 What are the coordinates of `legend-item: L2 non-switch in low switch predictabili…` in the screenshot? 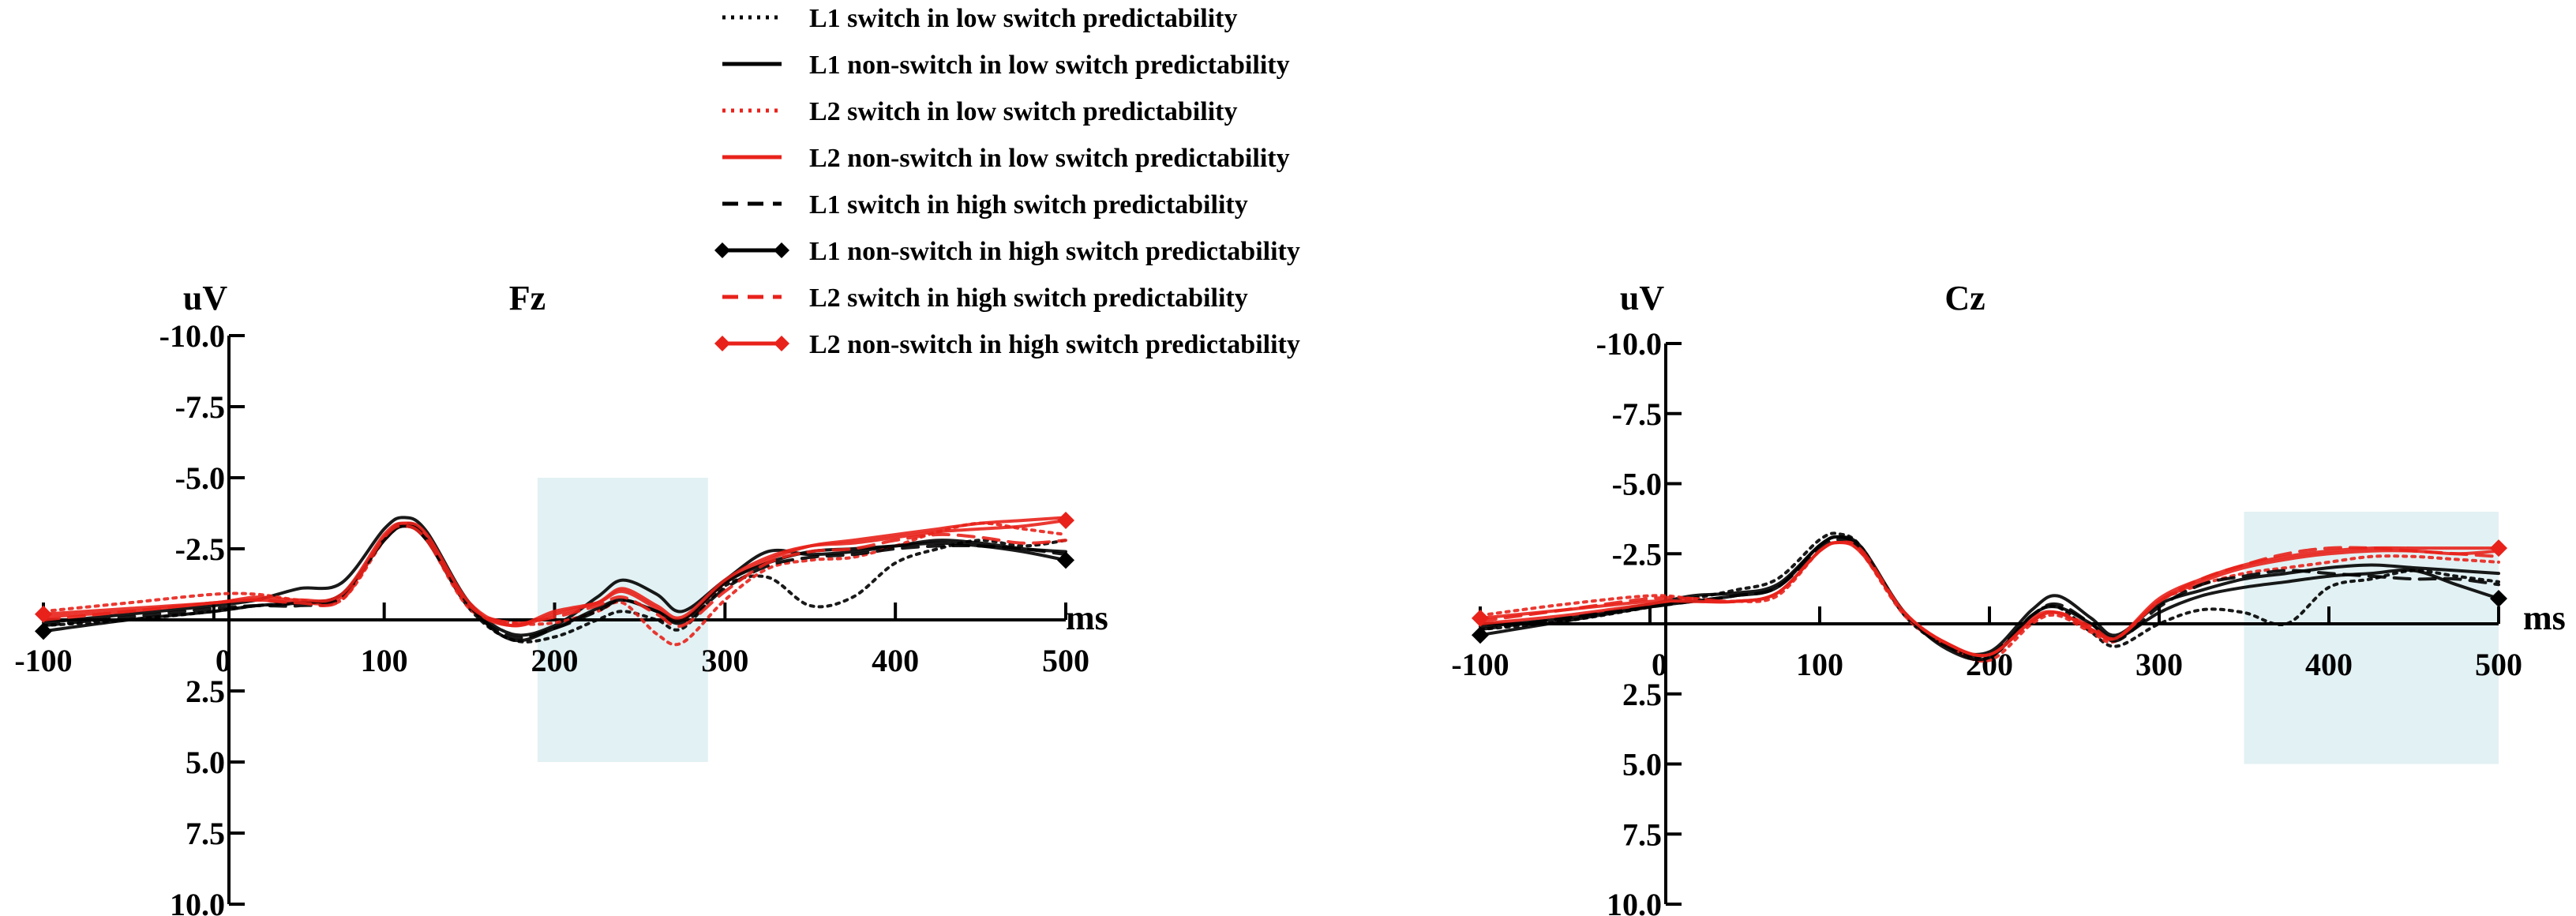 It's located at (1006, 158).